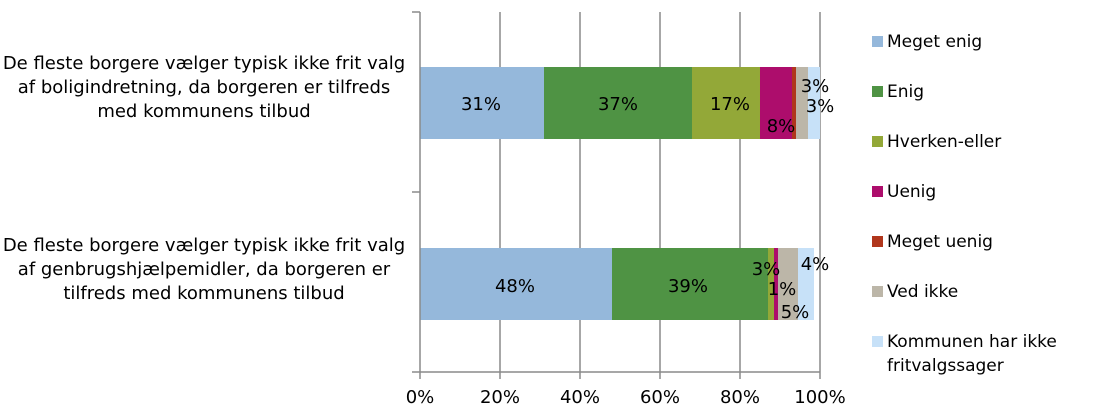  Describe the element at coordinates (940, 242) in the screenshot. I see `legend-label-meget-uenig: Meget uenig` at that location.